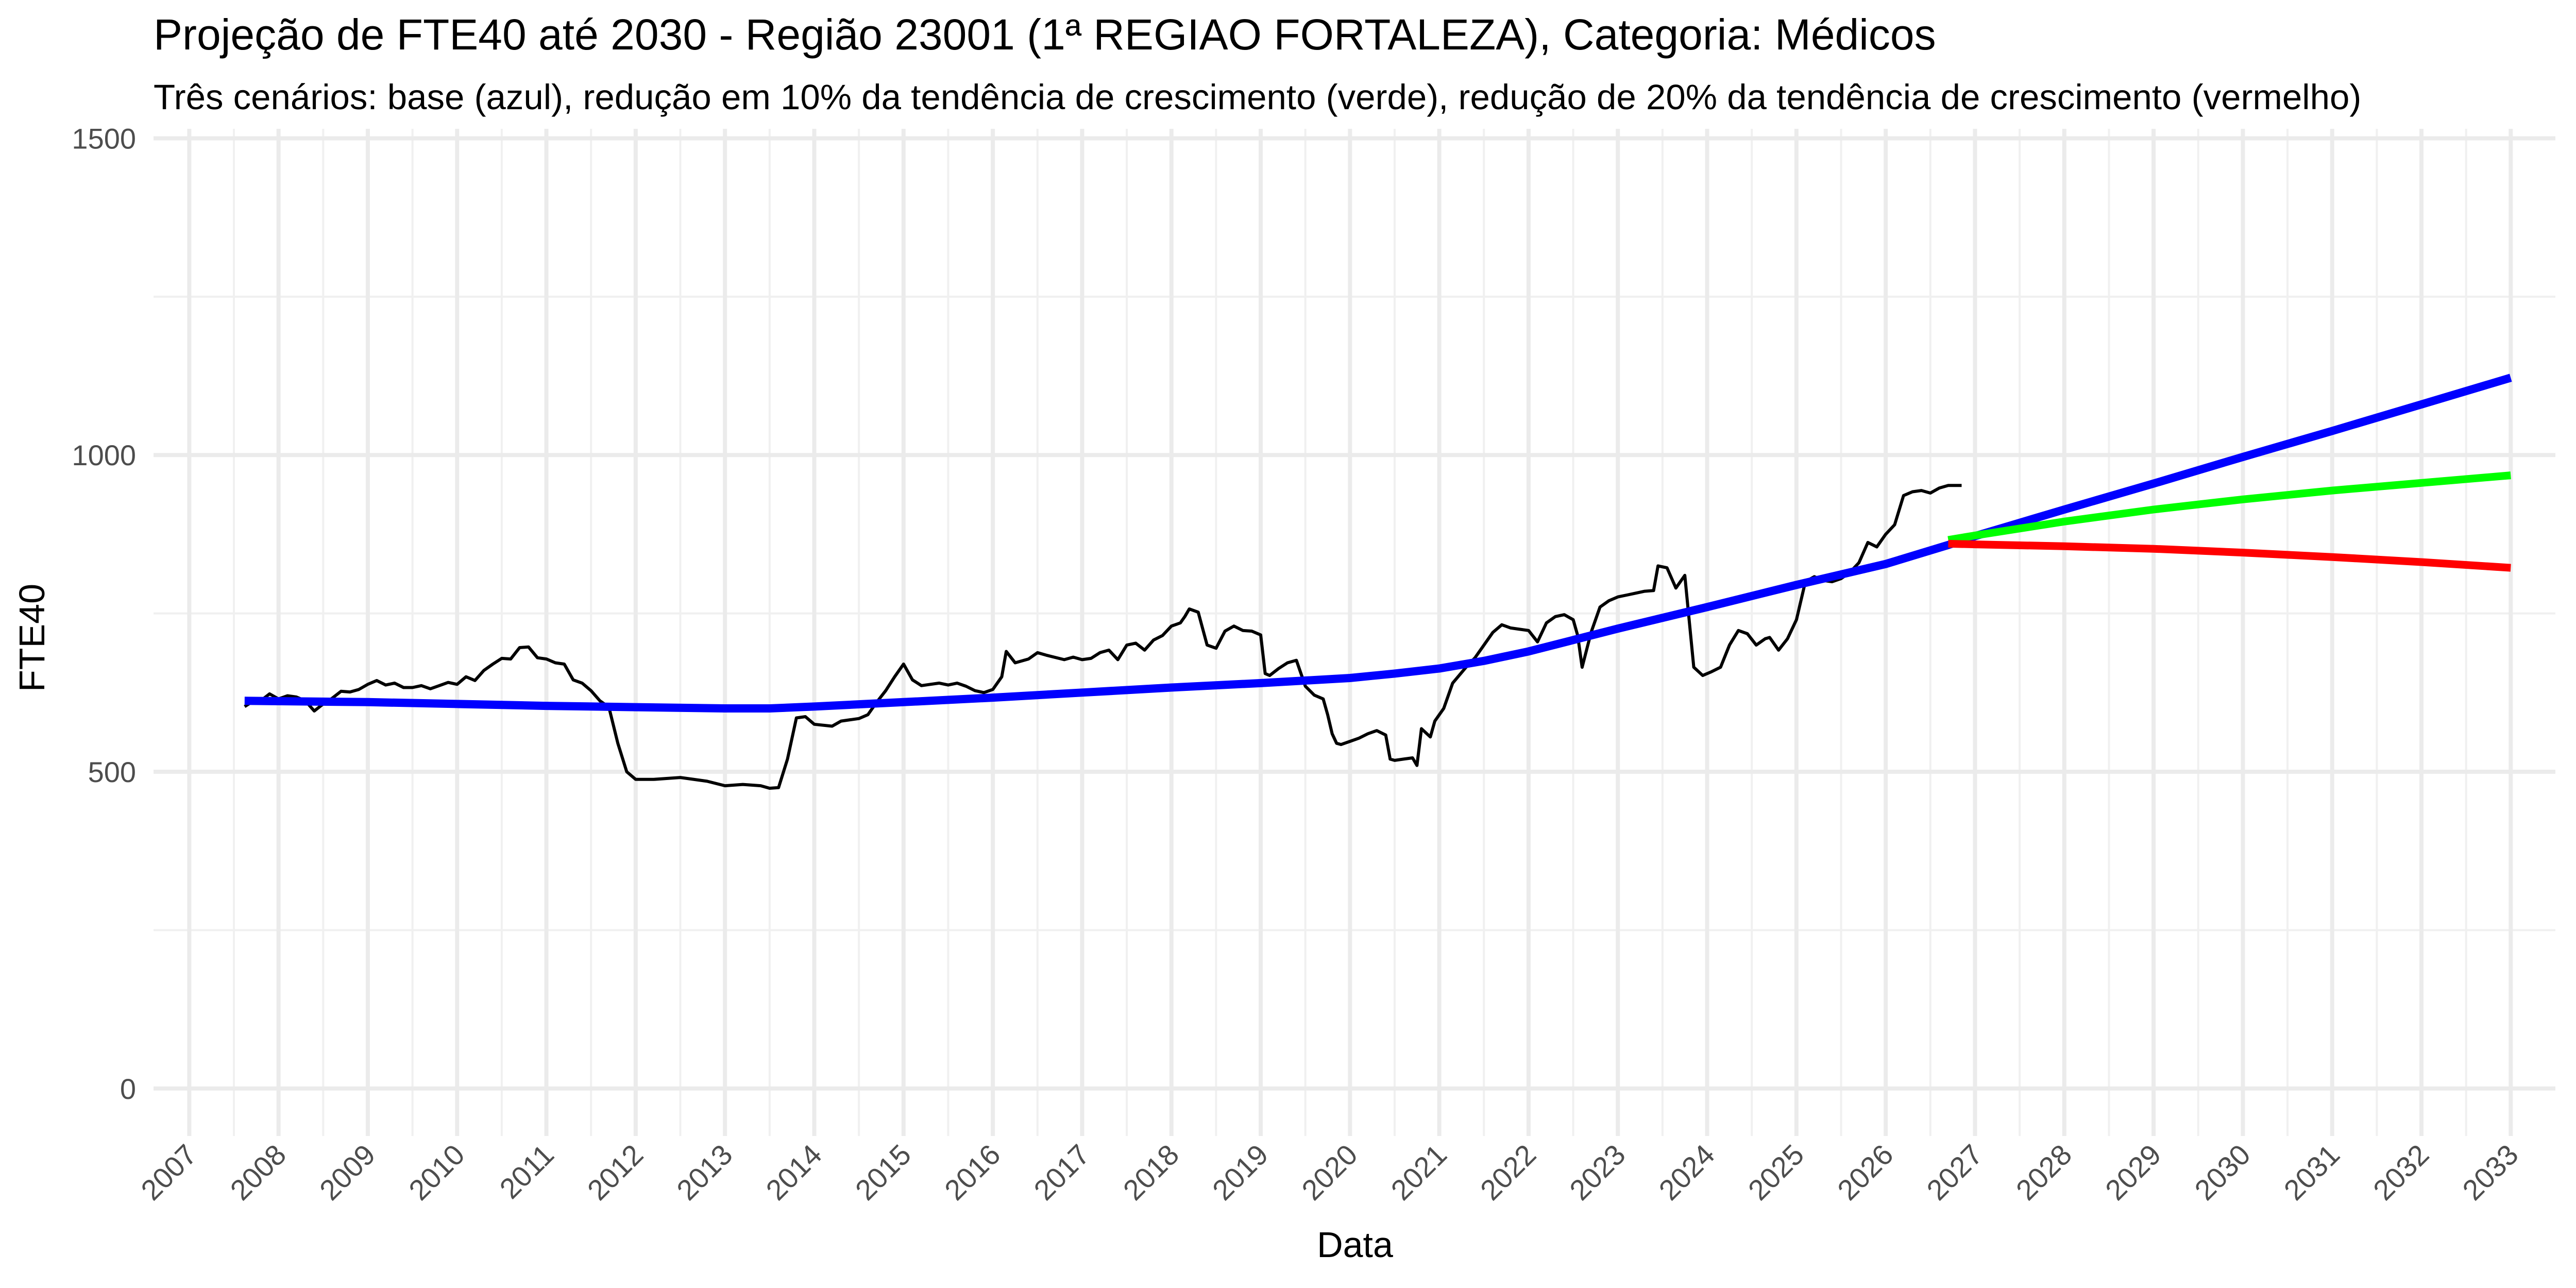 The width and height of the screenshot is (2576, 1288). I want to click on x-tick-label: 2027, so click(1954, 1172).